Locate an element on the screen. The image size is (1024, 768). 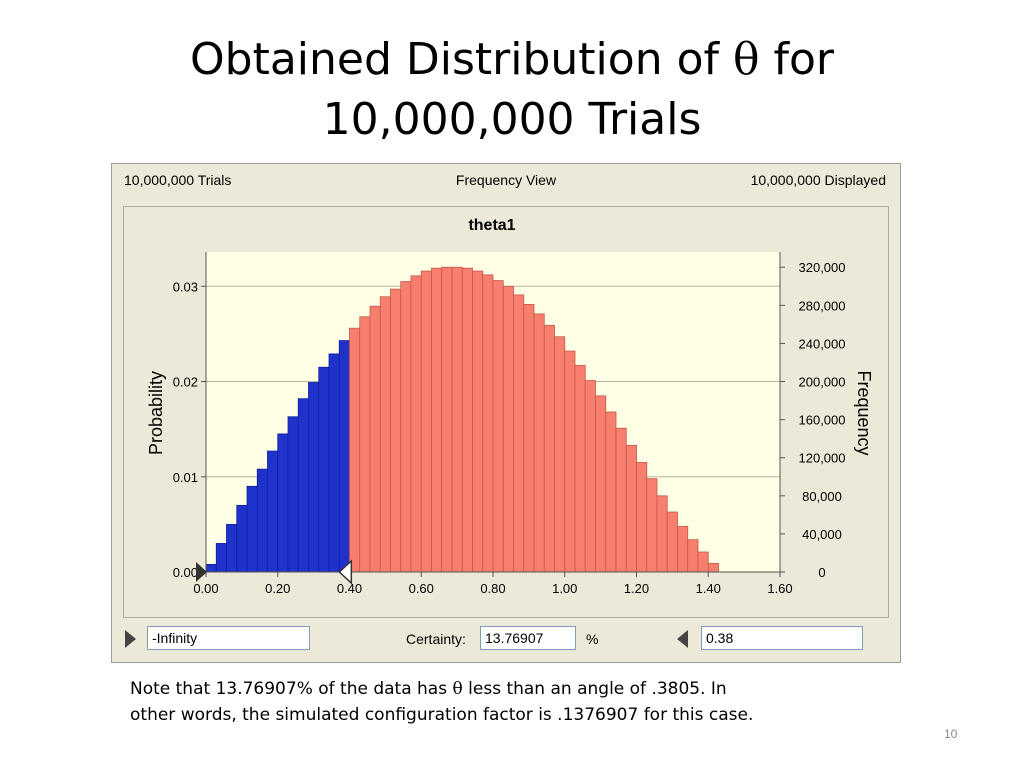
y2-tick-label: 200,000 is located at coordinates (822, 382).